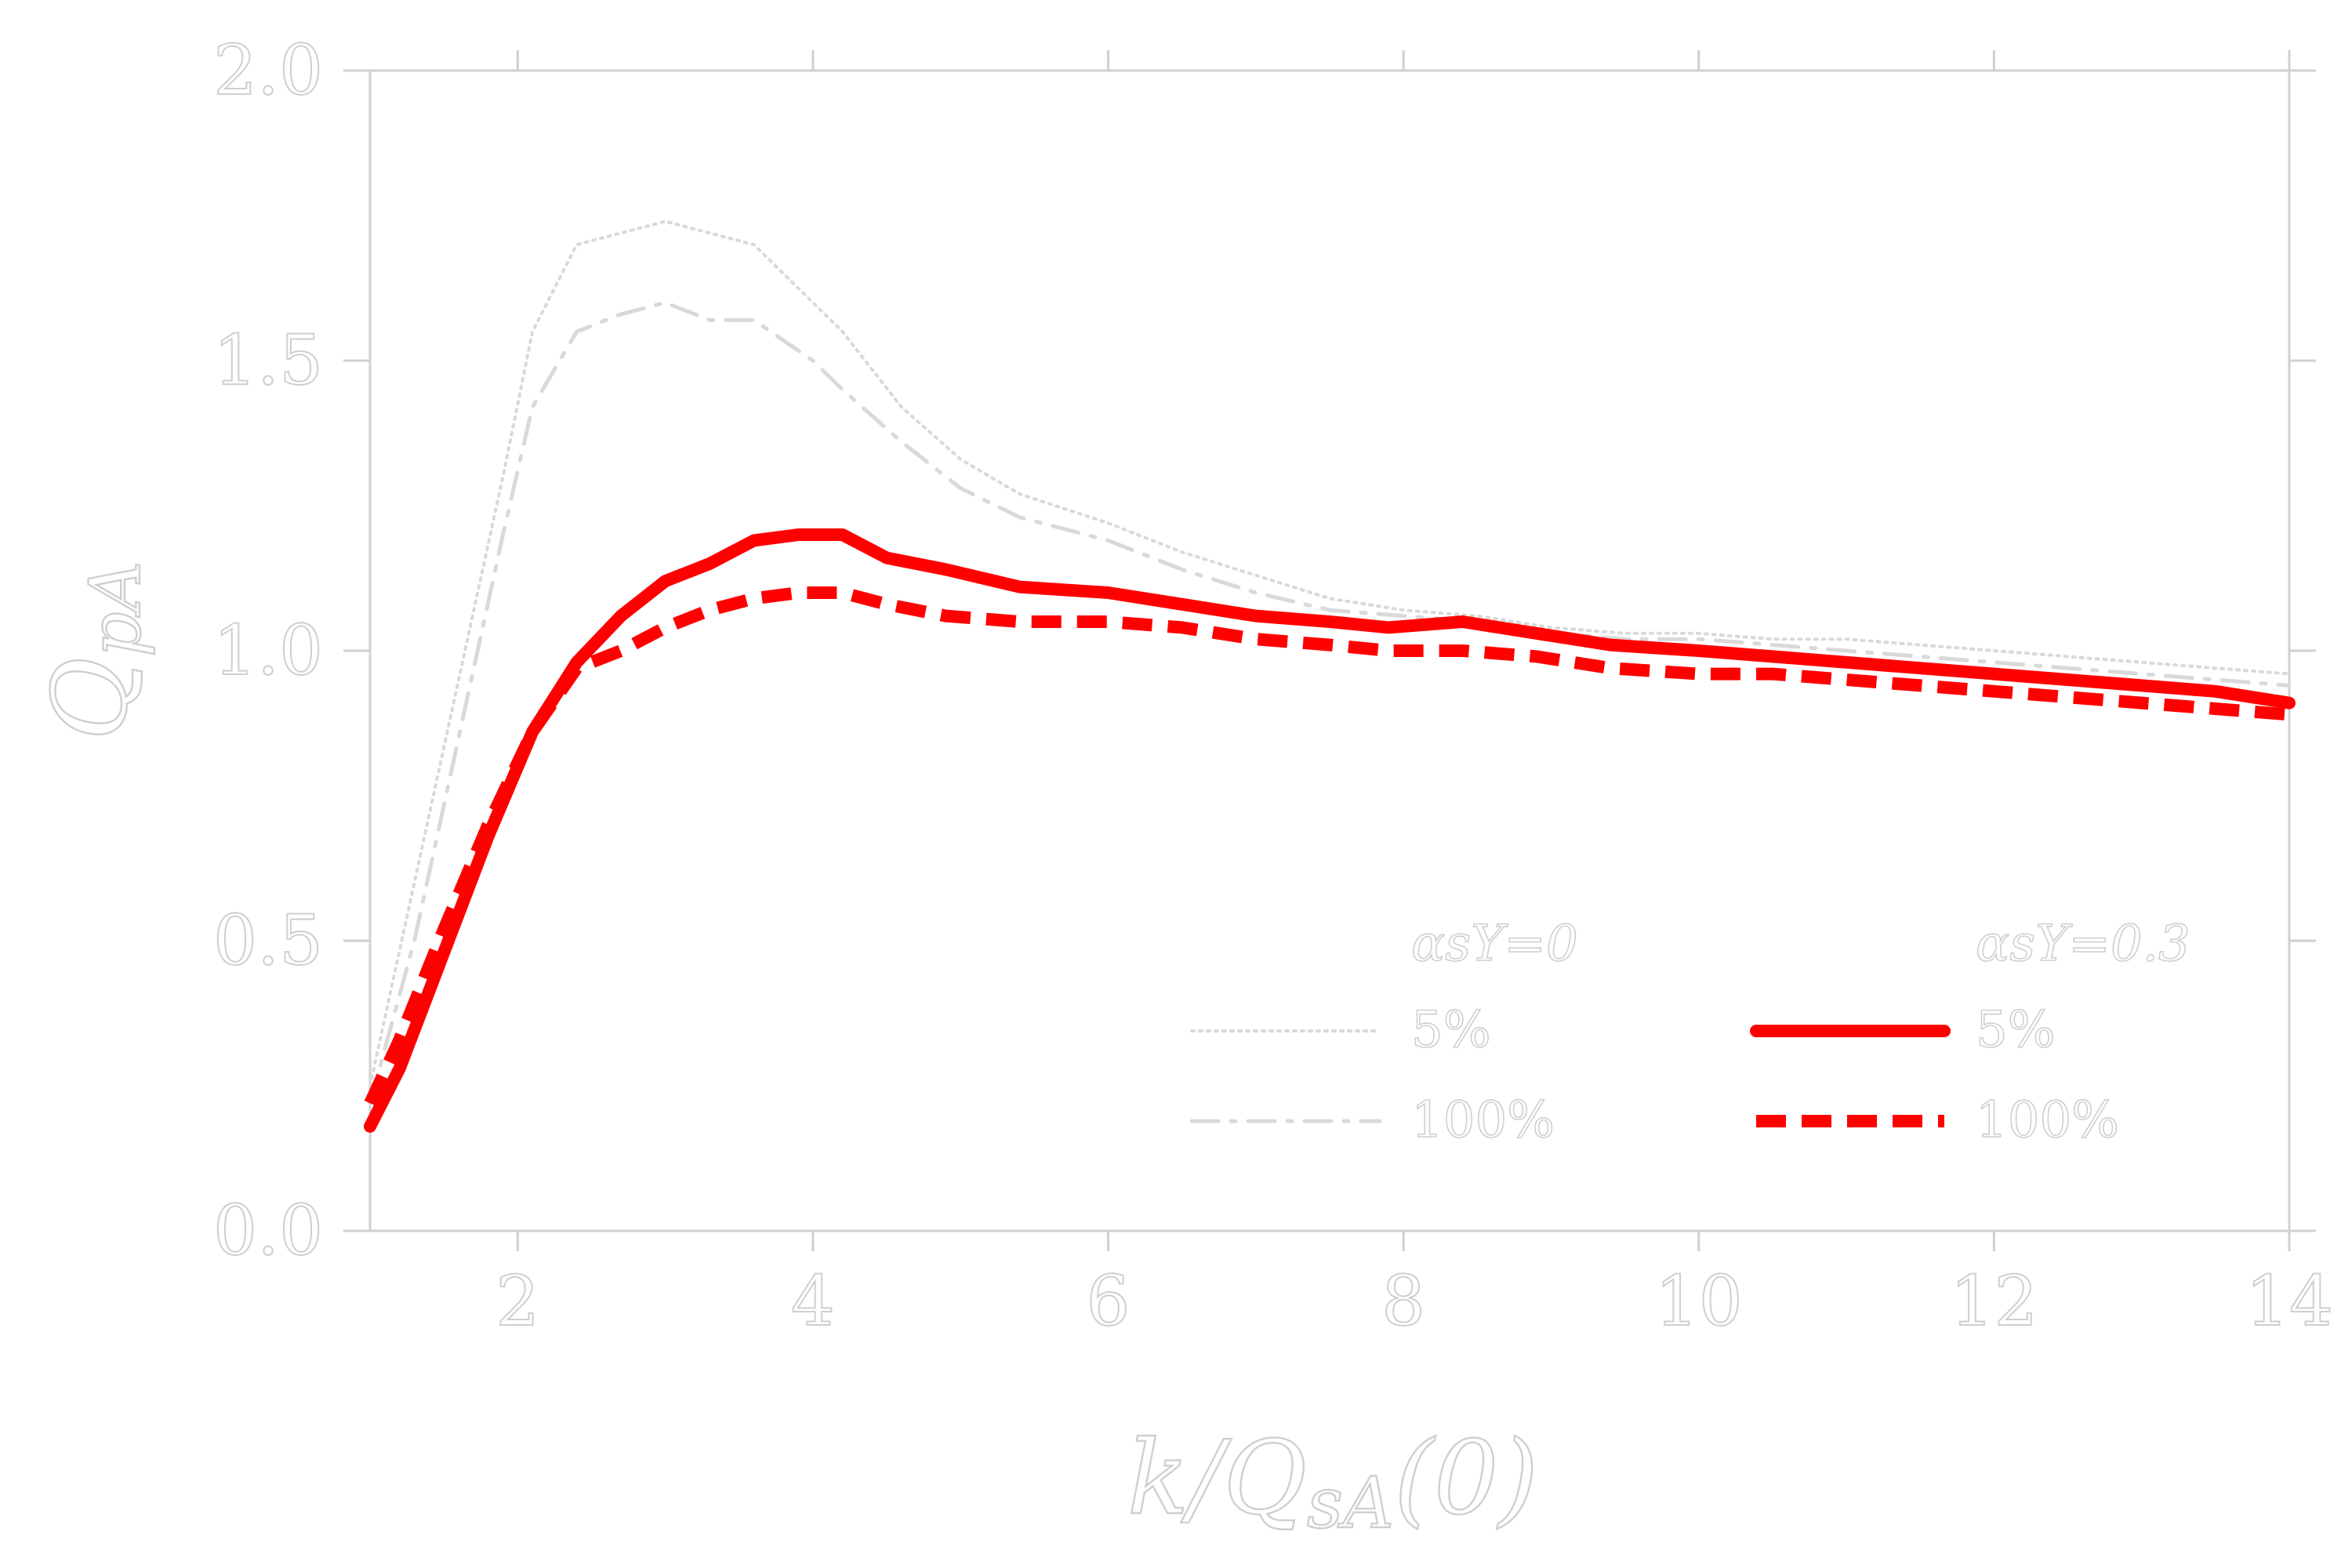 This screenshot has width=2352, height=1568. I want to click on x-axis-title-text: k/QsA(0), so click(1333, 1481).